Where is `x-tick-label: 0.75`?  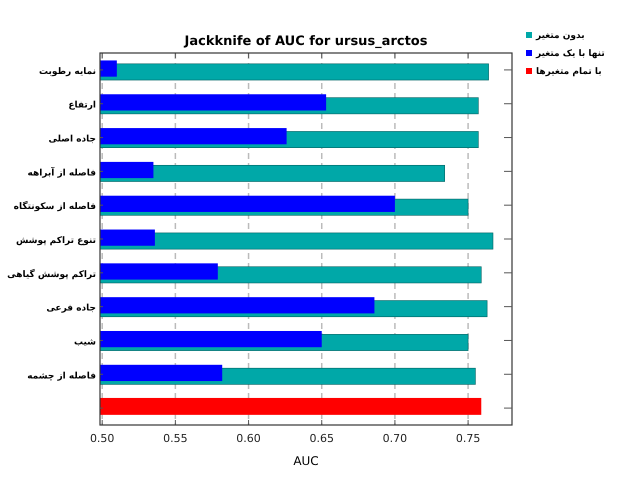
x-tick-label: 0.75 is located at coordinates (468, 438).